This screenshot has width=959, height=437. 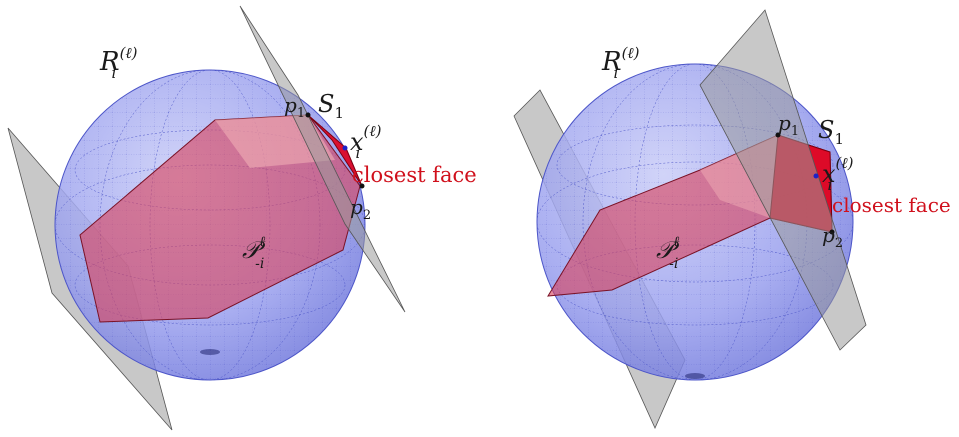 I want to click on p2-label: p2, so click(x=360, y=209).